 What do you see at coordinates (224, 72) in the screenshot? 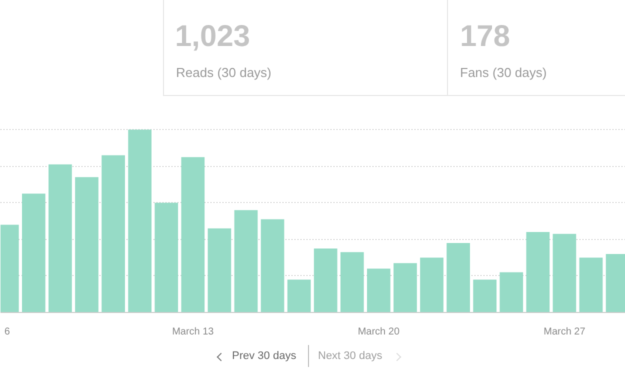
I see `text: Reads (30 days)` at bounding box center [224, 72].